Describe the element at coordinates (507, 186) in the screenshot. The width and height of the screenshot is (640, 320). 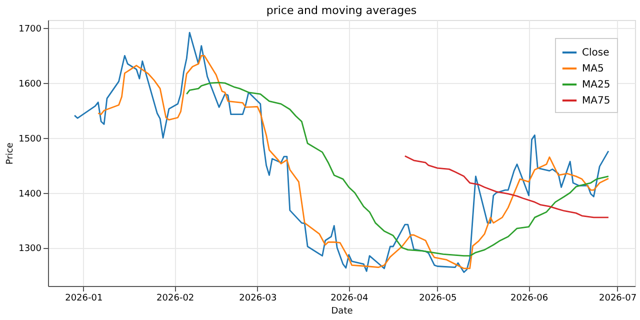
I see `line-series` at that location.